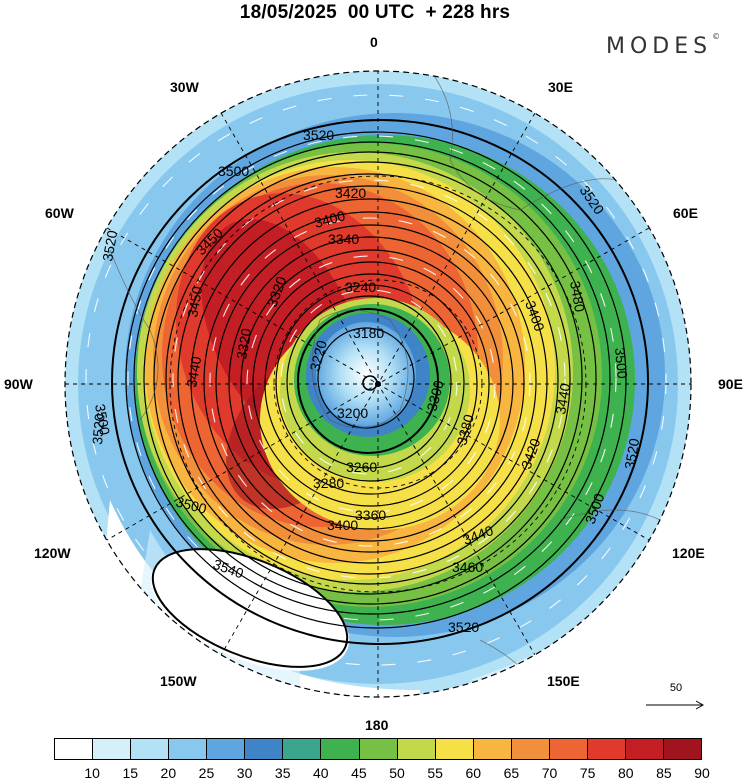  Describe the element at coordinates (194, 302) in the screenshot. I see `contour-label: 3450` at that location.